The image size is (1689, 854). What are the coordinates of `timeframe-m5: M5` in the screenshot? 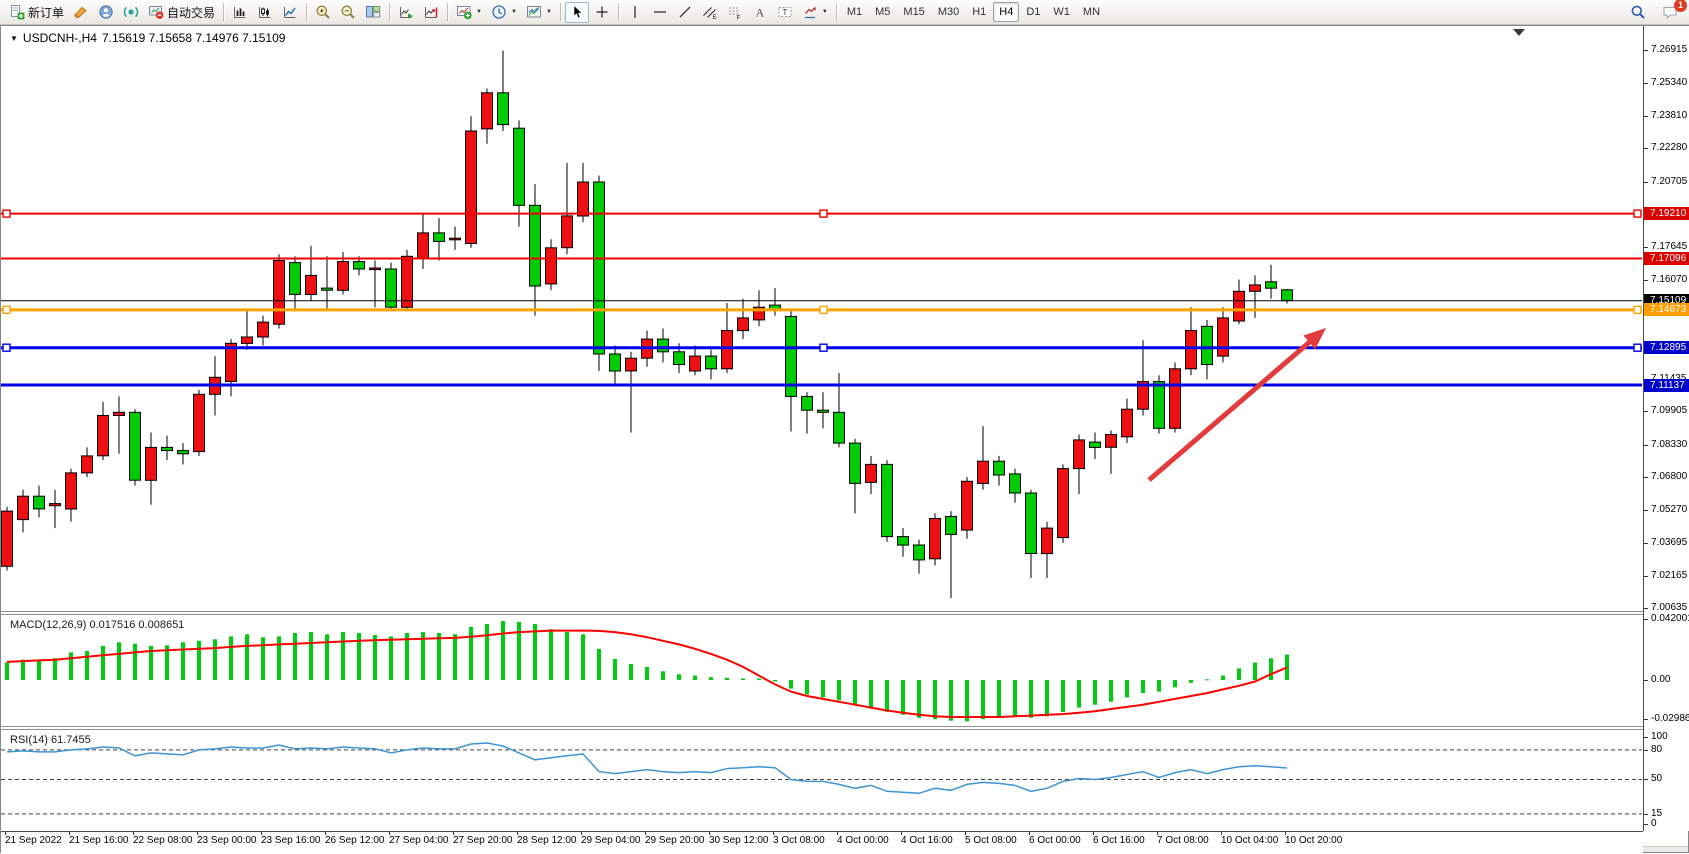 It's located at (883, 12).